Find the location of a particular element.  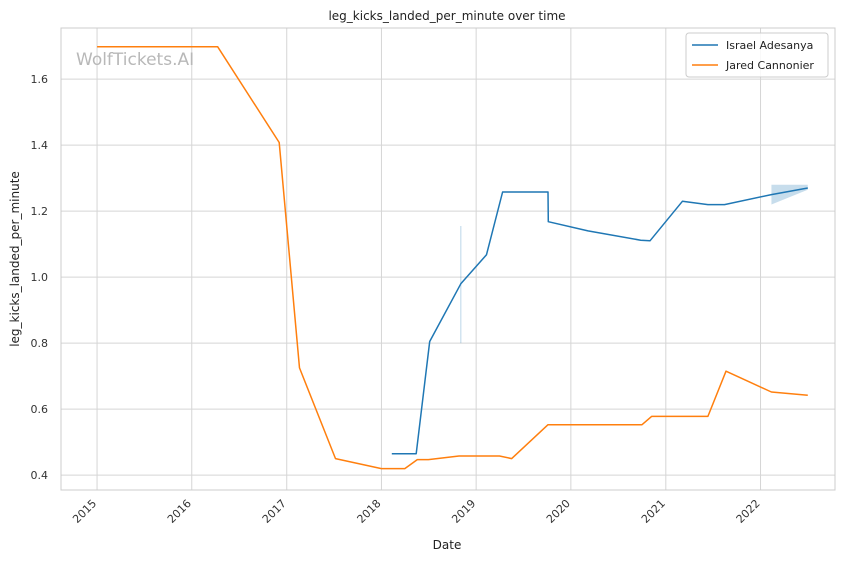

y-tick-label: 1.2 is located at coordinates (40, 211).